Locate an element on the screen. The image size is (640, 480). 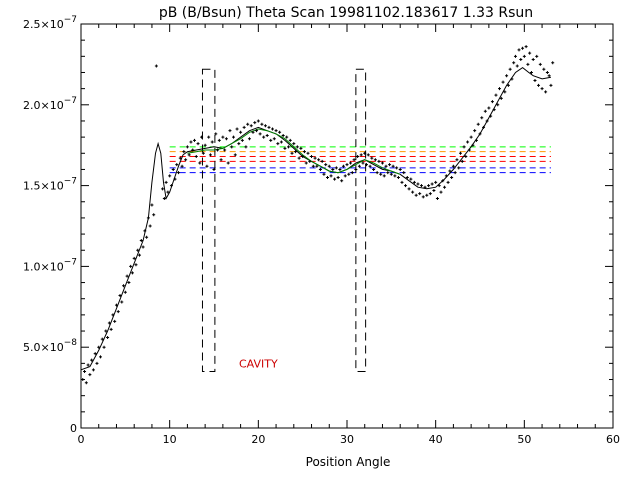
x-tick-label: 50 is located at coordinates (524, 439).